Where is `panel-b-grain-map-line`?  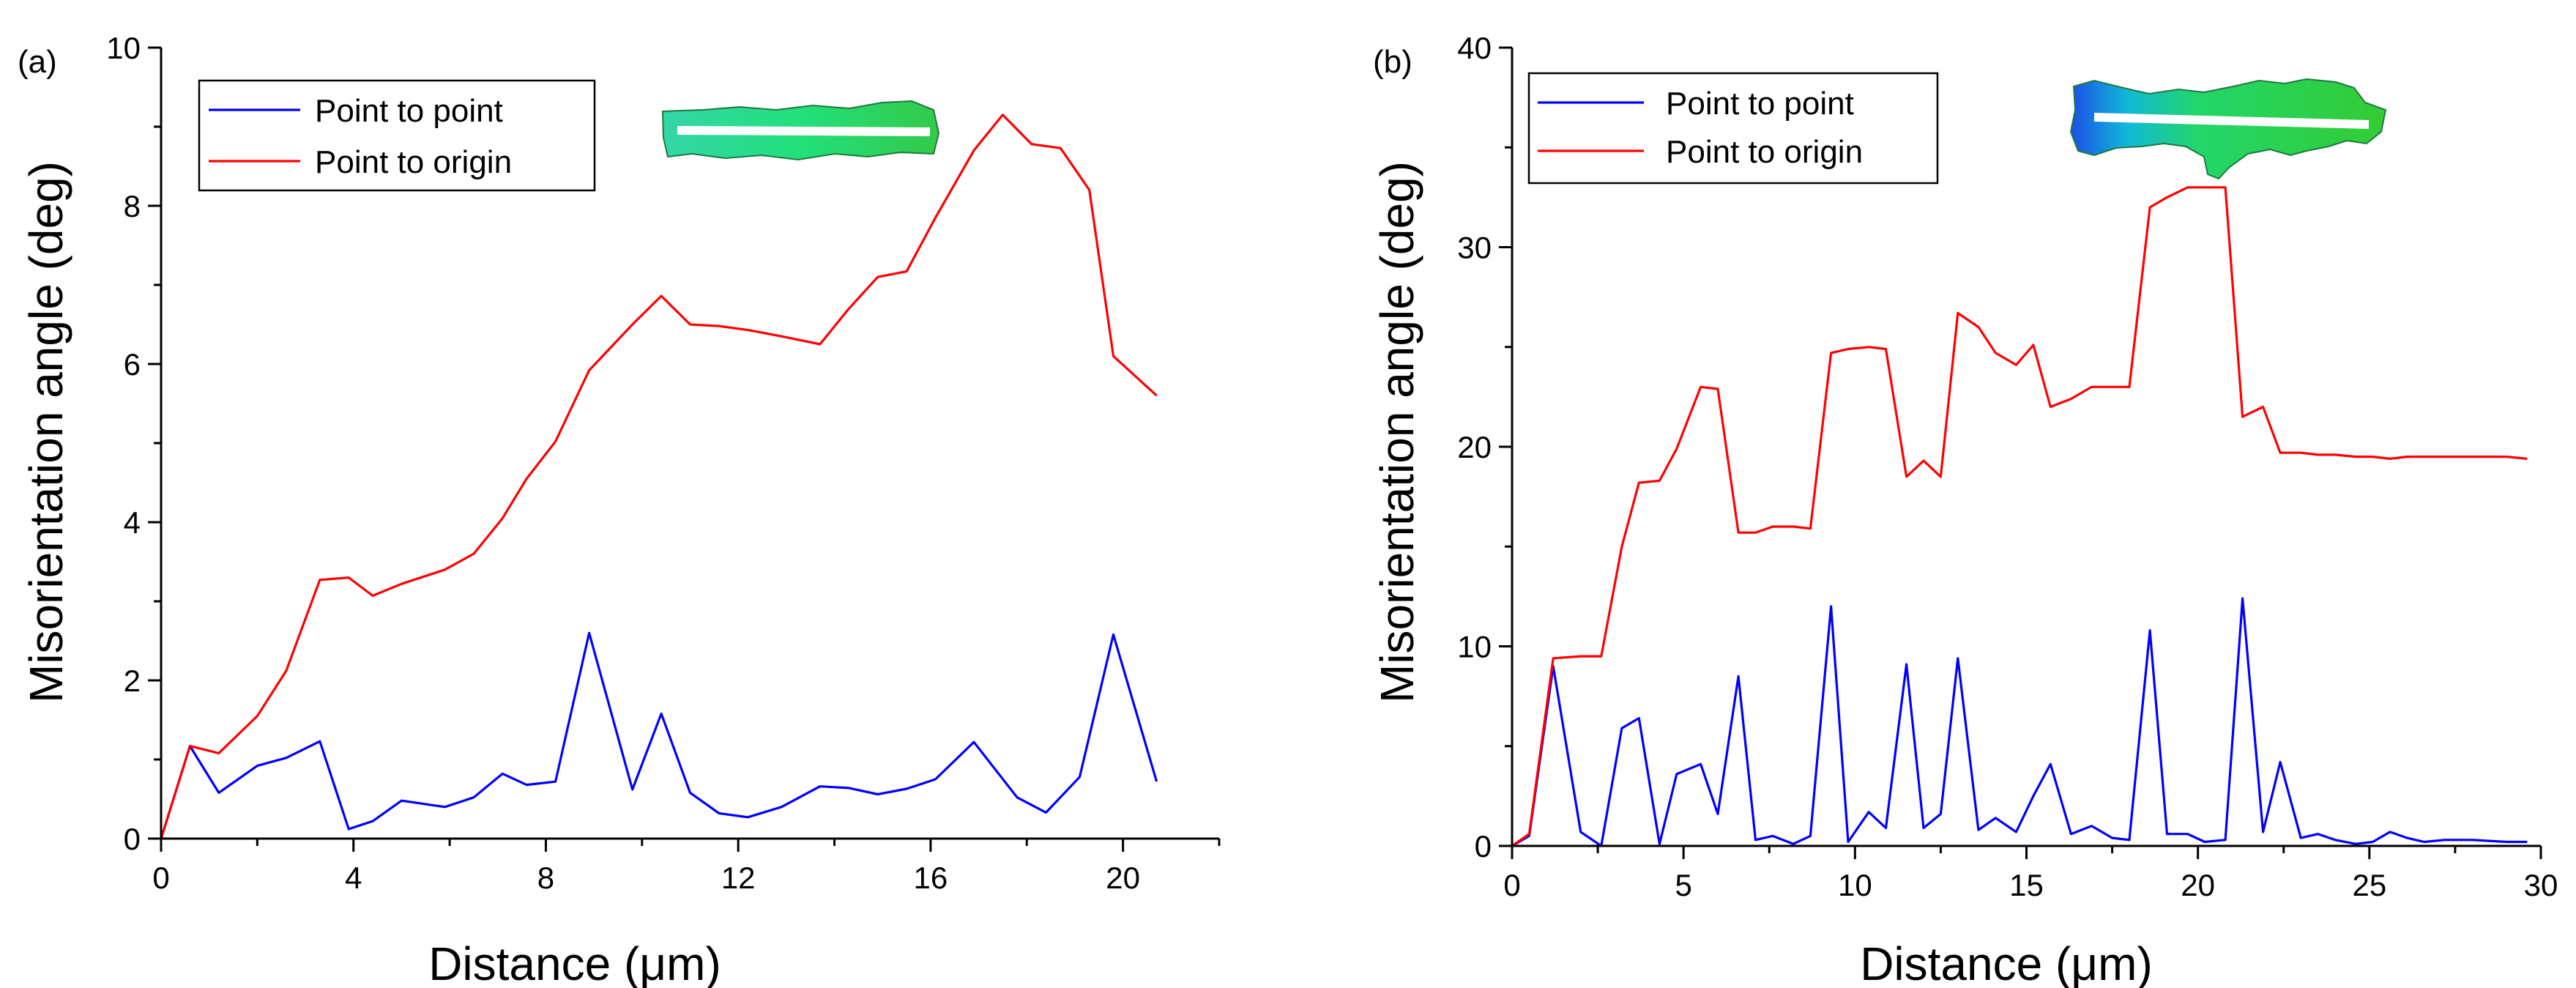 panel-b-grain-map-line is located at coordinates (2231, 121).